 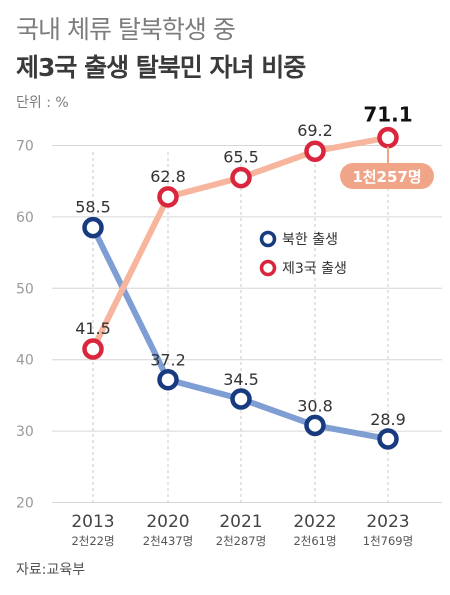 What do you see at coordinates (310, 240) in the screenshot?
I see `legend-label: 북한 출생` at bounding box center [310, 240].